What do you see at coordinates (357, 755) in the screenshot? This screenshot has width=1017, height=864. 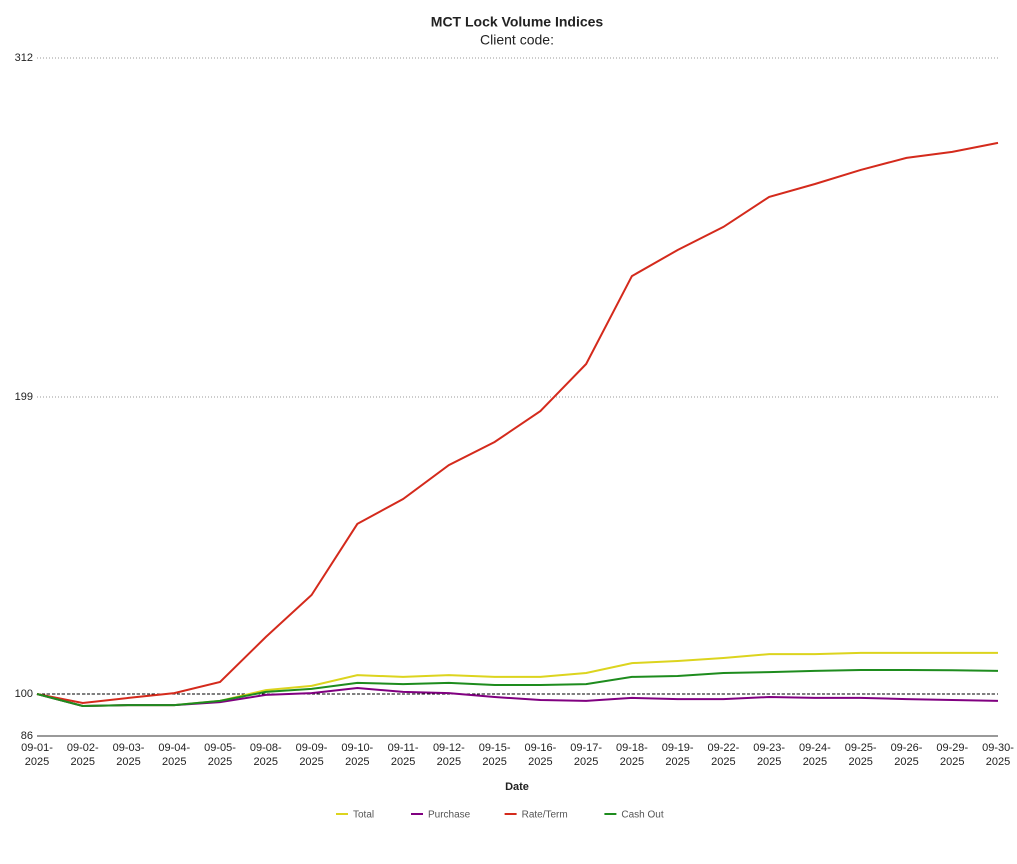 I see `x-tick-label: 09-10-2025` at bounding box center [357, 755].